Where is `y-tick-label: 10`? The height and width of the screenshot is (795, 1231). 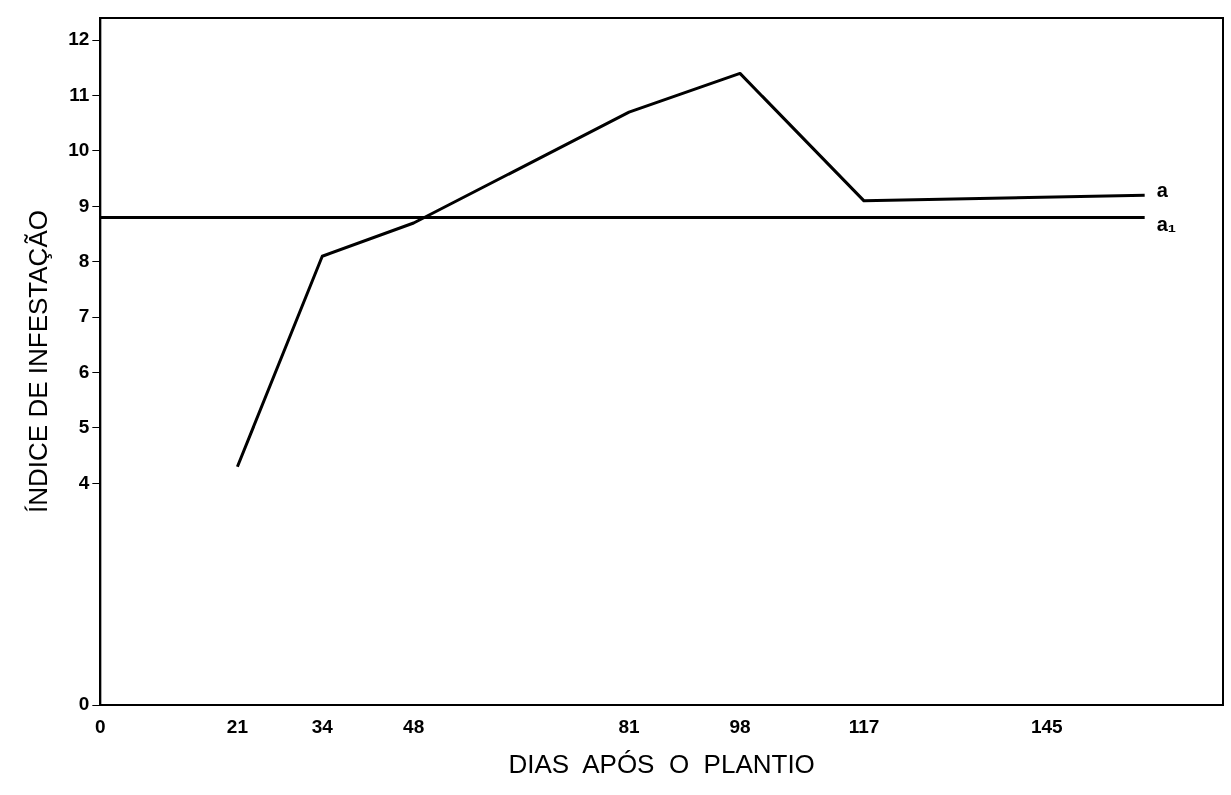
y-tick-label: 10 is located at coordinates (79, 150).